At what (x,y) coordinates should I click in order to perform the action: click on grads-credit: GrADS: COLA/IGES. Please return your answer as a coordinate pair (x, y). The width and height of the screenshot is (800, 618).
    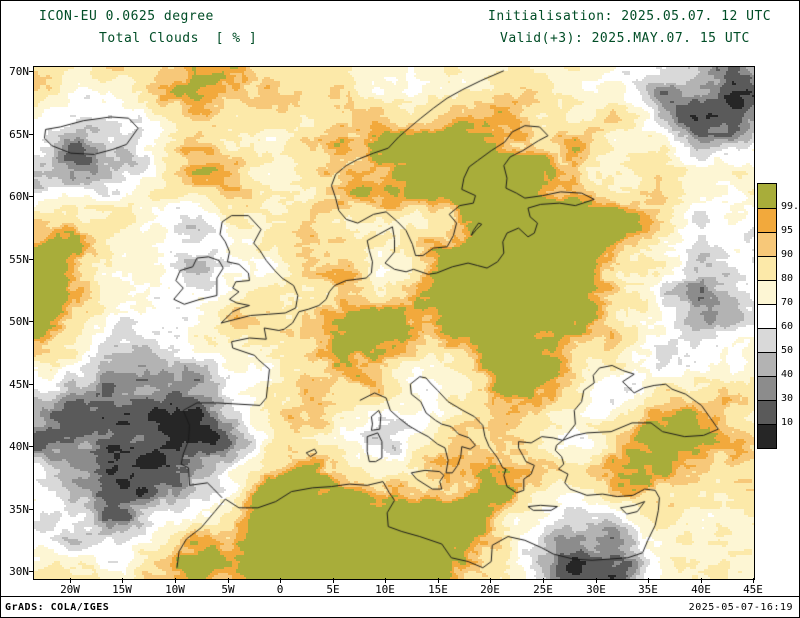
    Looking at the image, I should click on (57, 607).